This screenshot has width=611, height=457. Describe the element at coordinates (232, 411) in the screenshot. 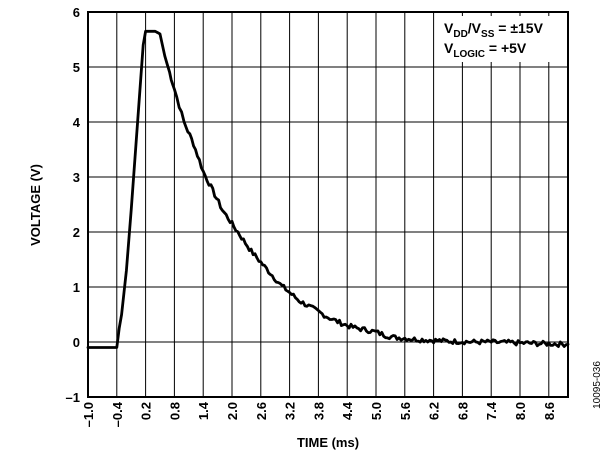

I see `x-tick-label: 2.0` at that location.